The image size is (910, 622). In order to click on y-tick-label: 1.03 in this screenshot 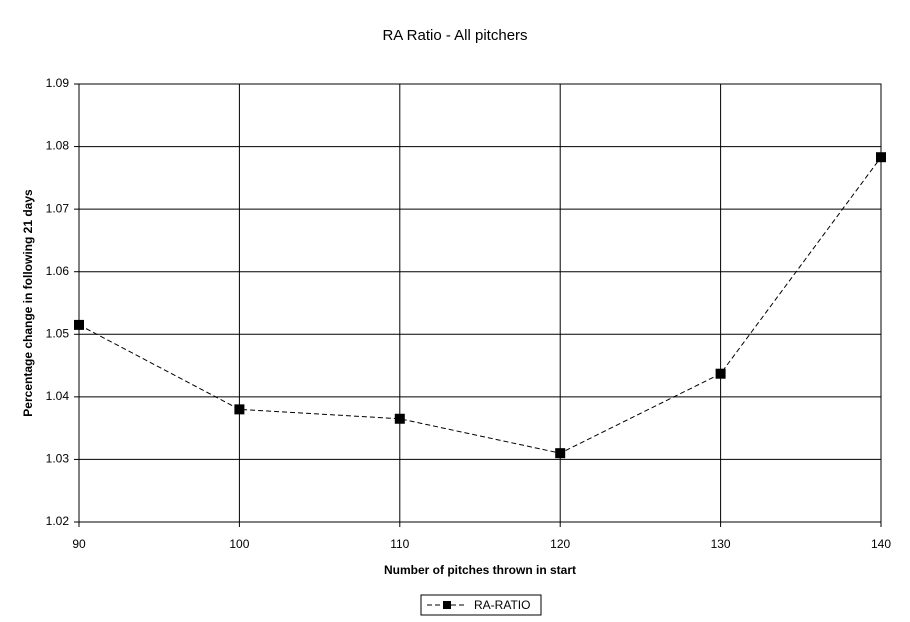, I will do `click(58, 459)`.